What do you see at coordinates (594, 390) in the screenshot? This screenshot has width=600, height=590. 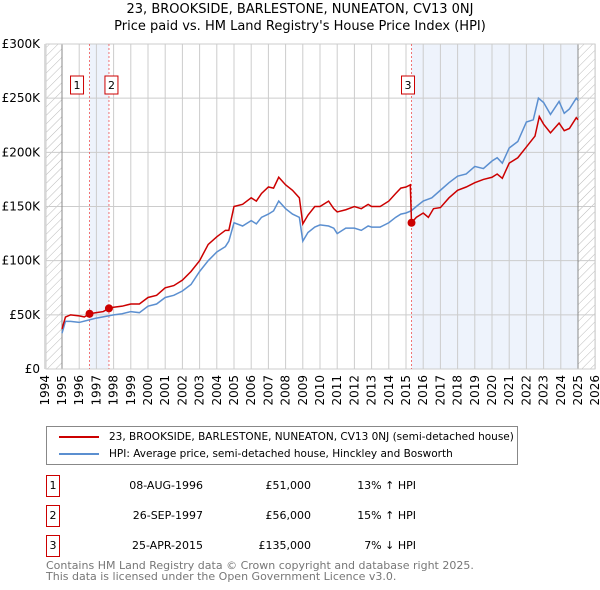 I see `x-tick-label: 2026` at bounding box center [594, 390].